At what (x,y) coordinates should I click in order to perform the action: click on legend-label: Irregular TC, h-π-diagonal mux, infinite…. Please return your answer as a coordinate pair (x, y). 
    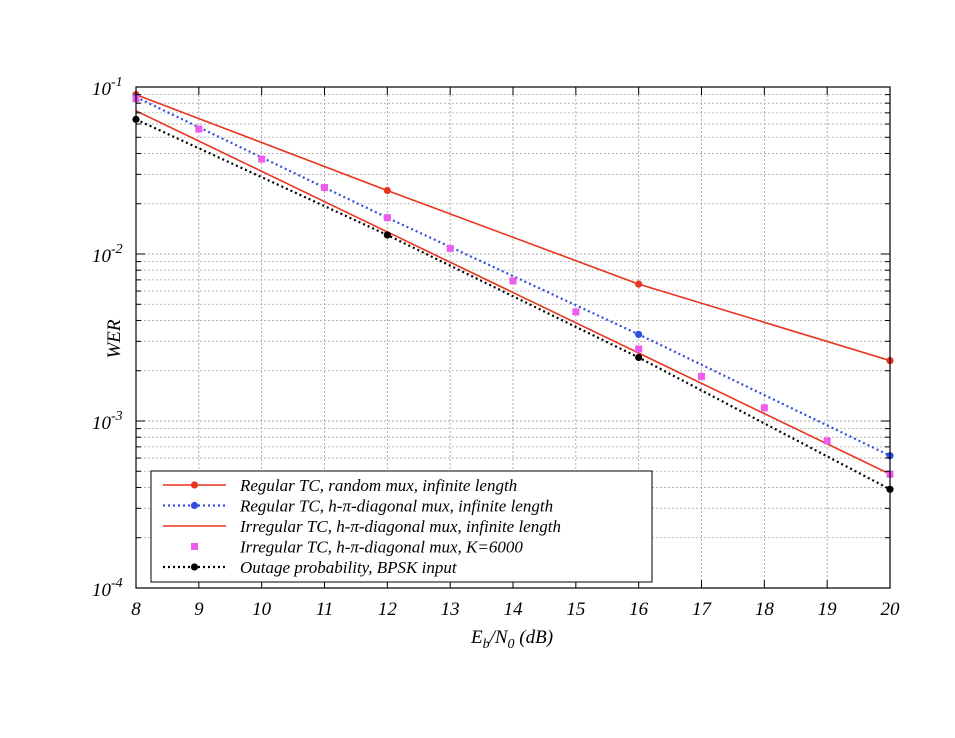
    Looking at the image, I should click on (400, 526).